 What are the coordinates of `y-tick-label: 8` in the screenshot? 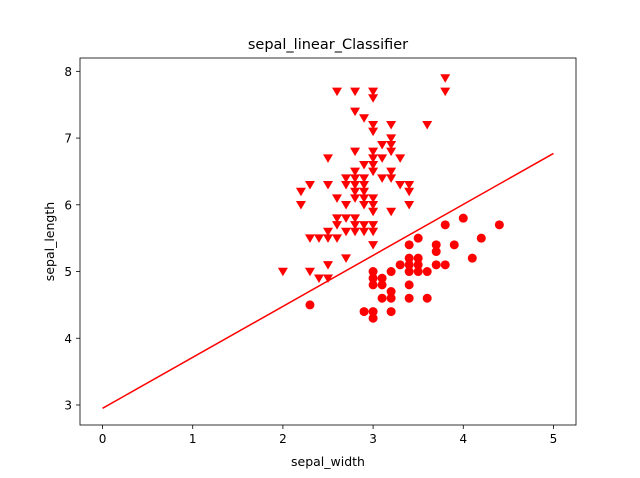 It's located at (68, 72).